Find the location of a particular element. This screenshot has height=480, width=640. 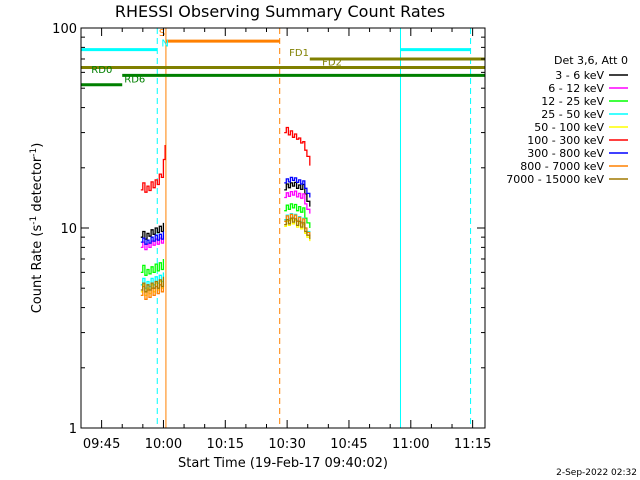

x-tick-label-0: 09:45 is located at coordinates (101, 444).